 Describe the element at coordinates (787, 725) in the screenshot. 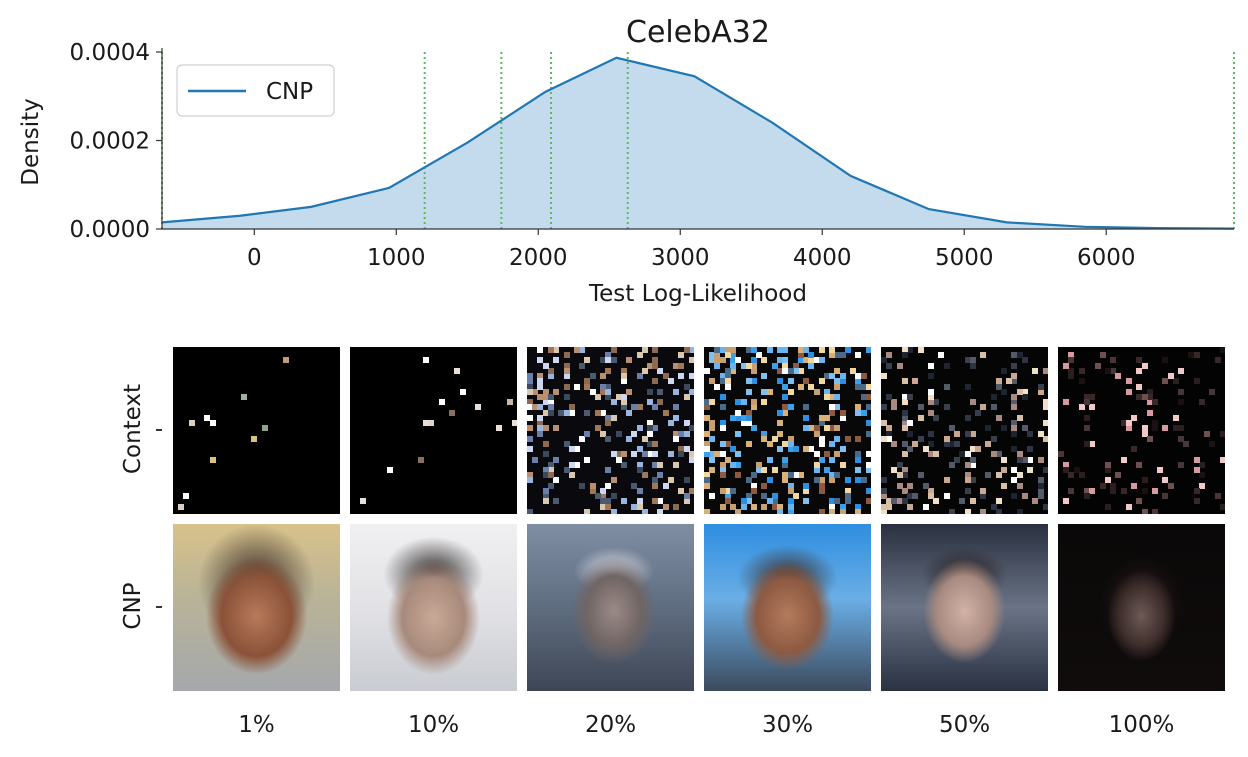

I see `col-label-30pct: 30%` at that location.